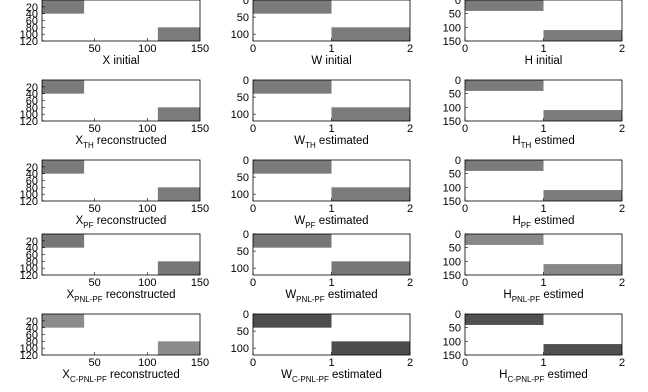  What do you see at coordinates (29, 356) in the screenshot?
I see `y-tick-label: 120` at bounding box center [29, 356].